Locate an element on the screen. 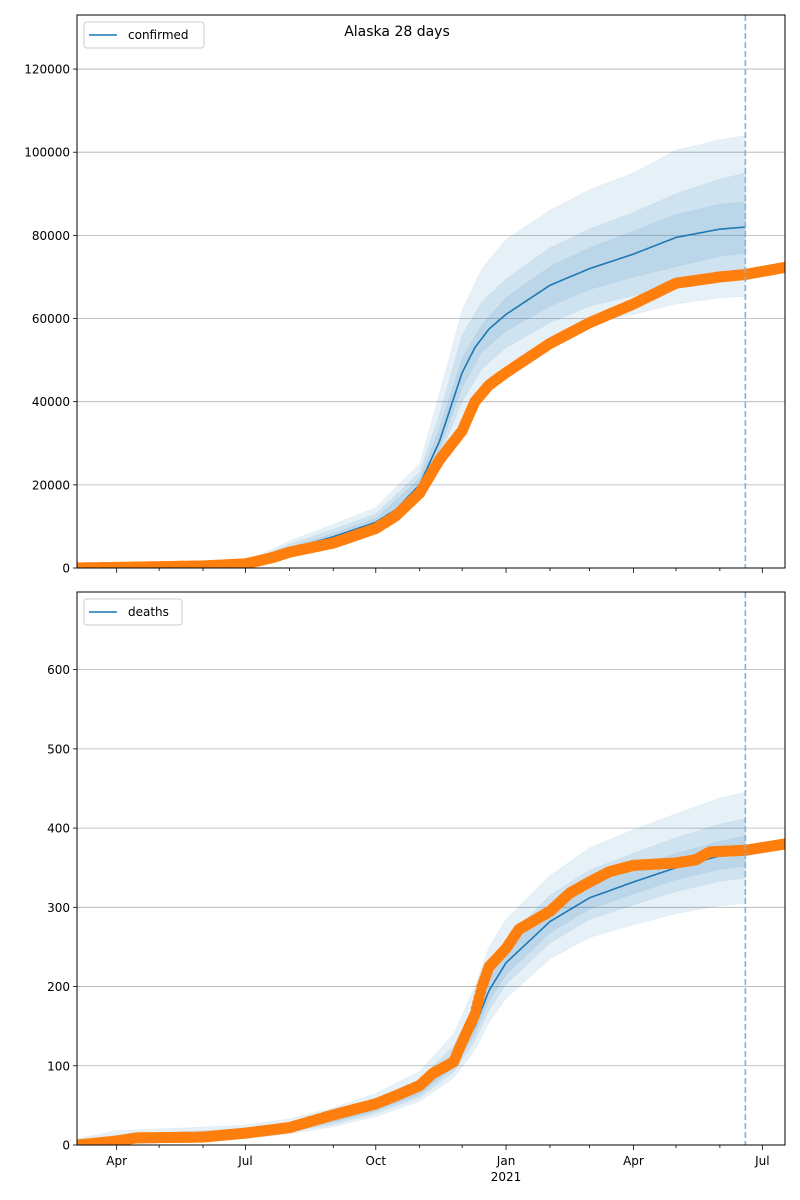 The height and width of the screenshot is (1200, 800). y-tick-label: 400 is located at coordinates (58, 829).